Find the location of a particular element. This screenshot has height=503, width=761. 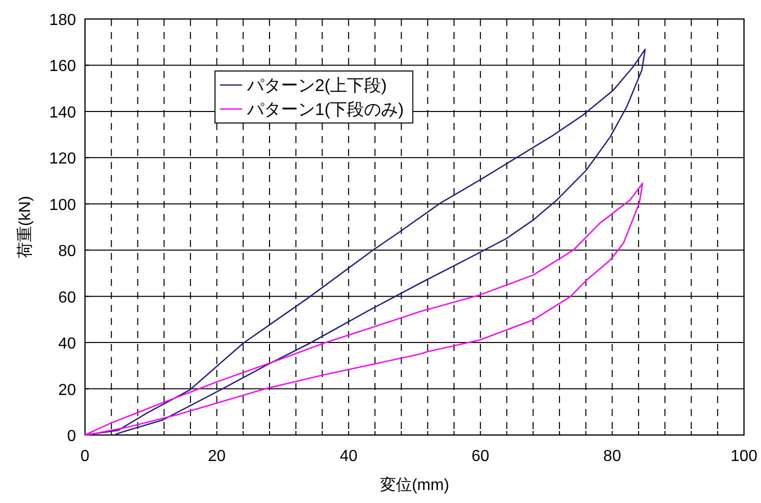

legend-label: パターン2(上下段) is located at coordinates (316, 85).